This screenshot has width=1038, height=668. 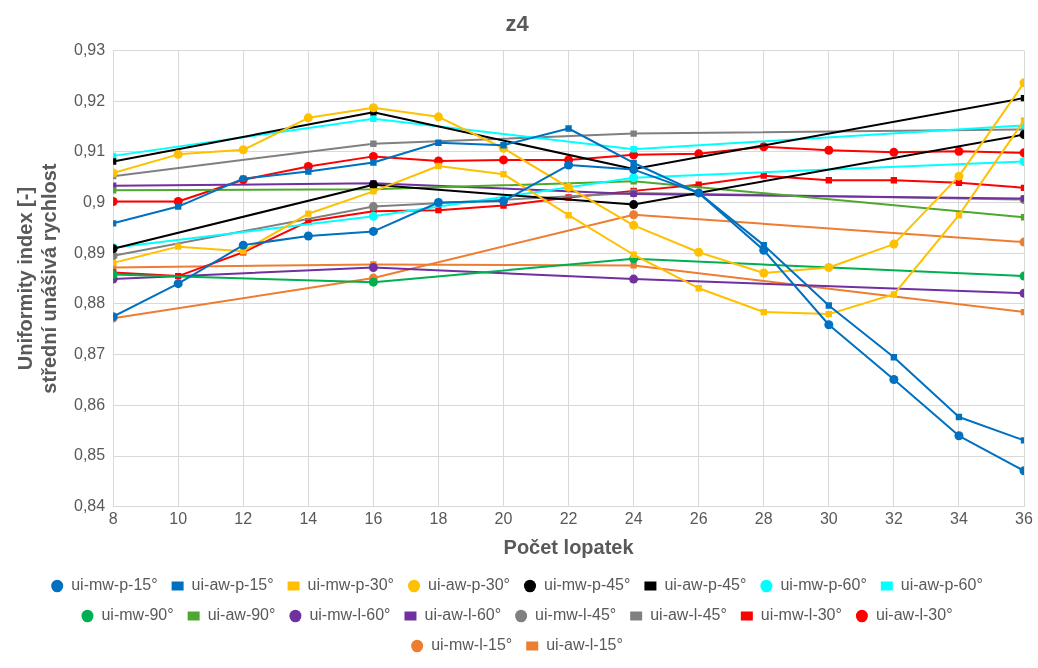 What do you see at coordinates (959, 518) in the screenshot?
I see `x-tick-label: 34` at bounding box center [959, 518].